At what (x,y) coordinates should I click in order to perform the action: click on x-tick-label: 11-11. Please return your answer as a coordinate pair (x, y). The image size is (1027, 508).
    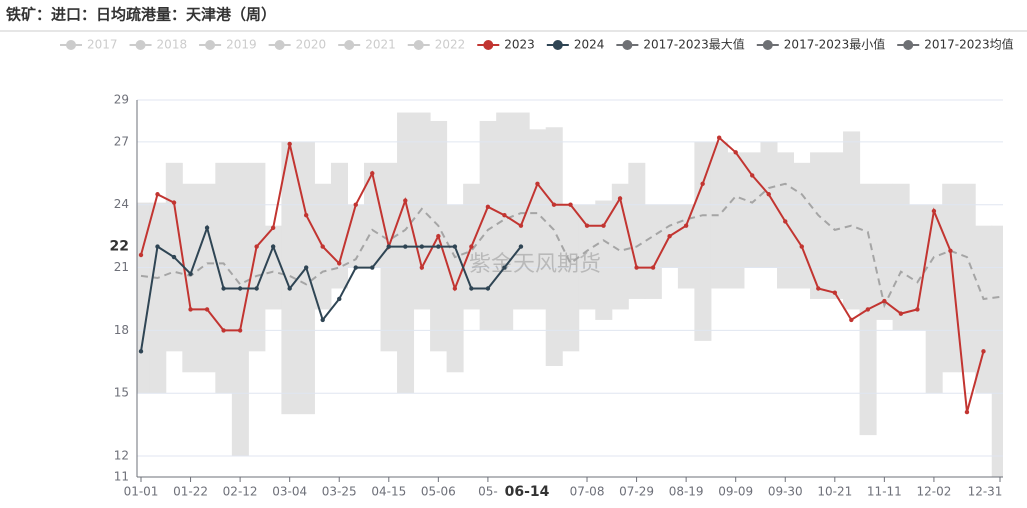
    Looking at the image, I should click on (884, 492).